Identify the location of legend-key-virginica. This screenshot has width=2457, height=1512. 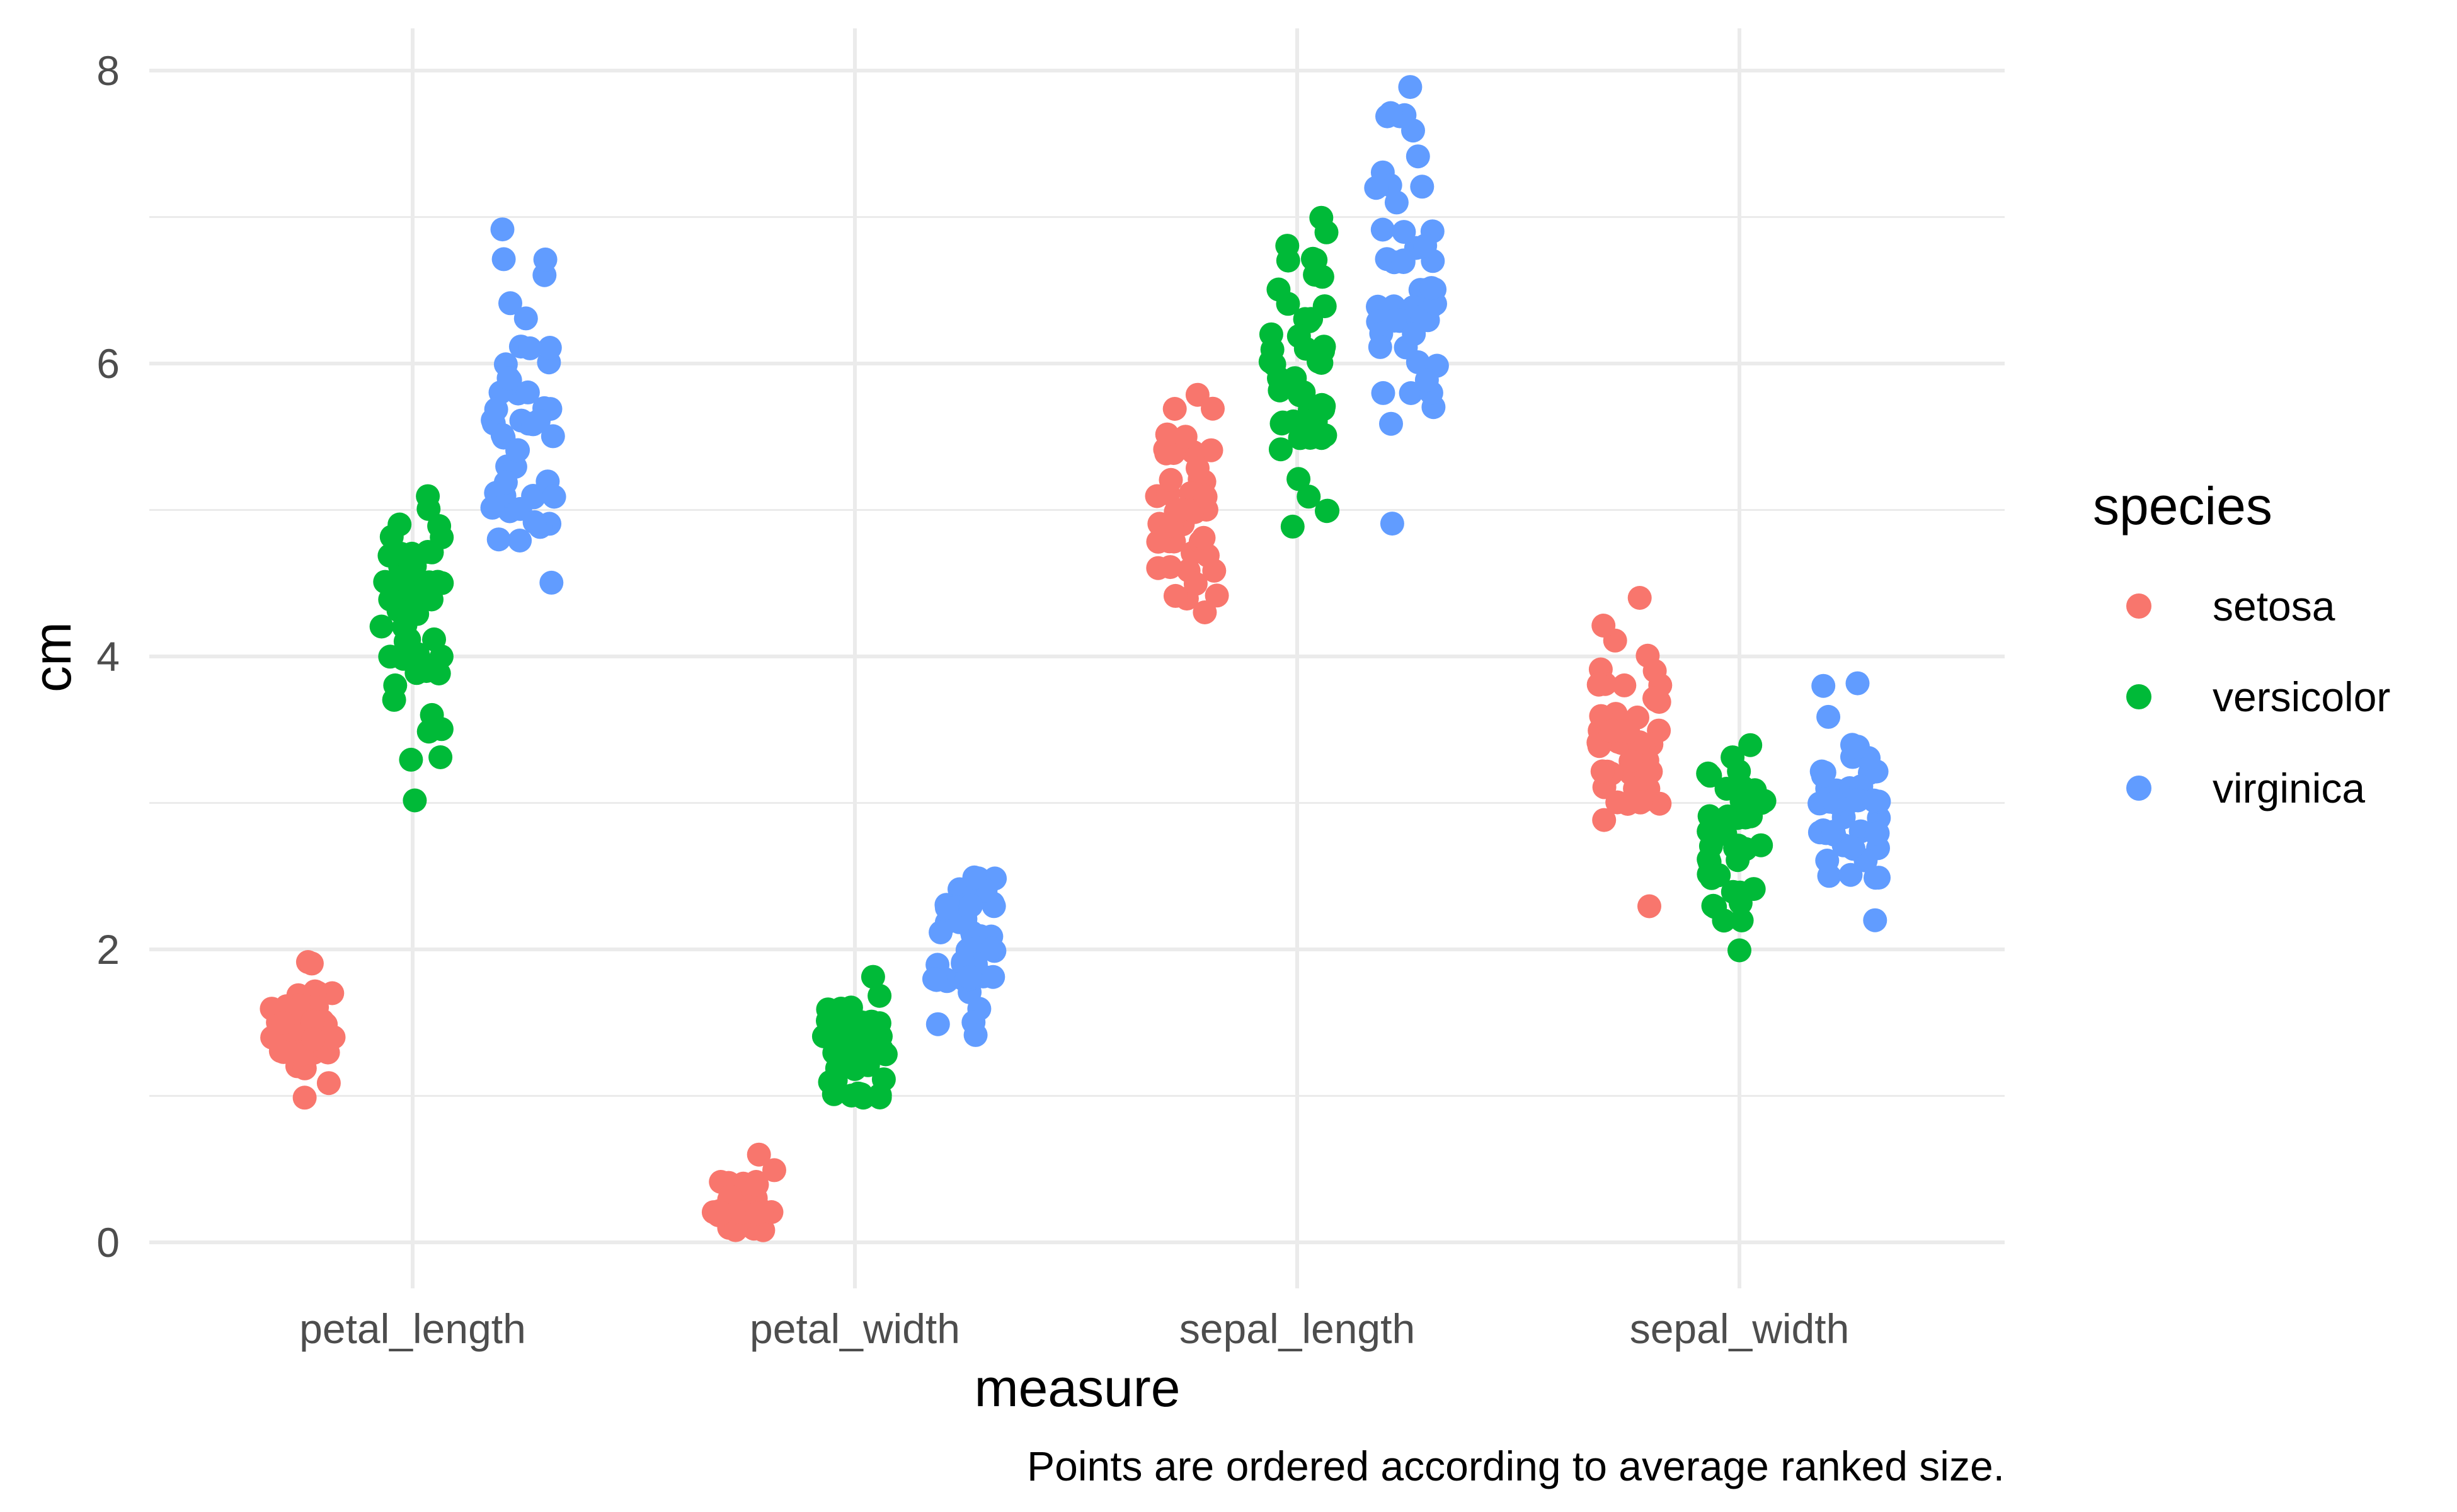
(2138, 788).